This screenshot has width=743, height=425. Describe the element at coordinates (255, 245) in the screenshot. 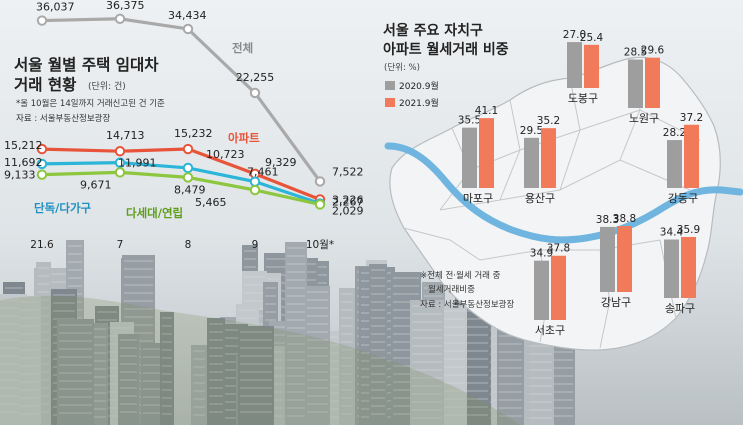

I see `x-tick-label: 9` at that location.